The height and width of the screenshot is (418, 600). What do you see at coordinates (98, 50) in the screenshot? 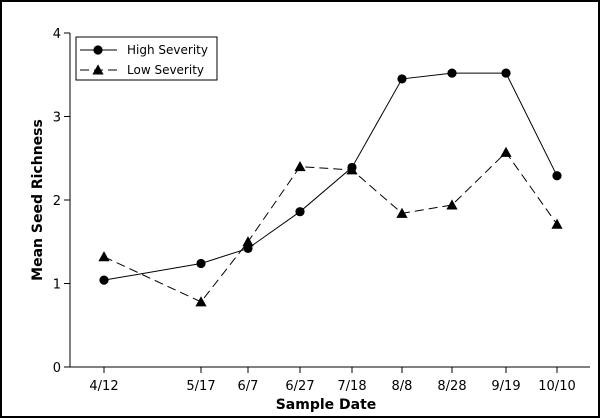
I see `legend-marker-circle` at bounding box center [98, 50].